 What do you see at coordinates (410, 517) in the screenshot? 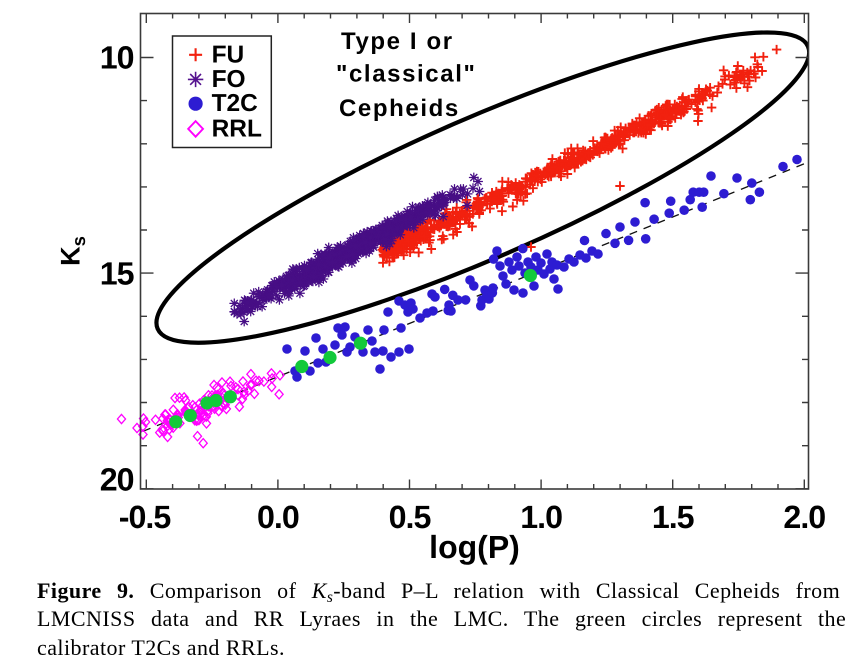
I see `svg-text: 0.5` at bounding box center [410, 517].